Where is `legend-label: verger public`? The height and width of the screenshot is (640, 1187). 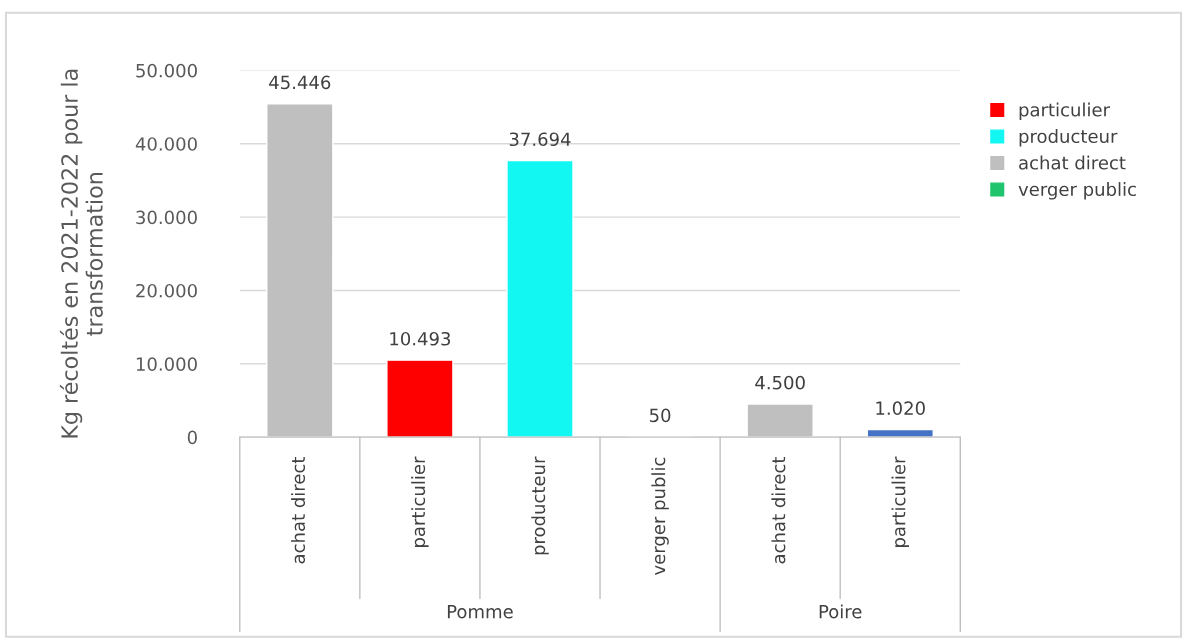
legend-label: verger public is located at coordinates (1077, 191).